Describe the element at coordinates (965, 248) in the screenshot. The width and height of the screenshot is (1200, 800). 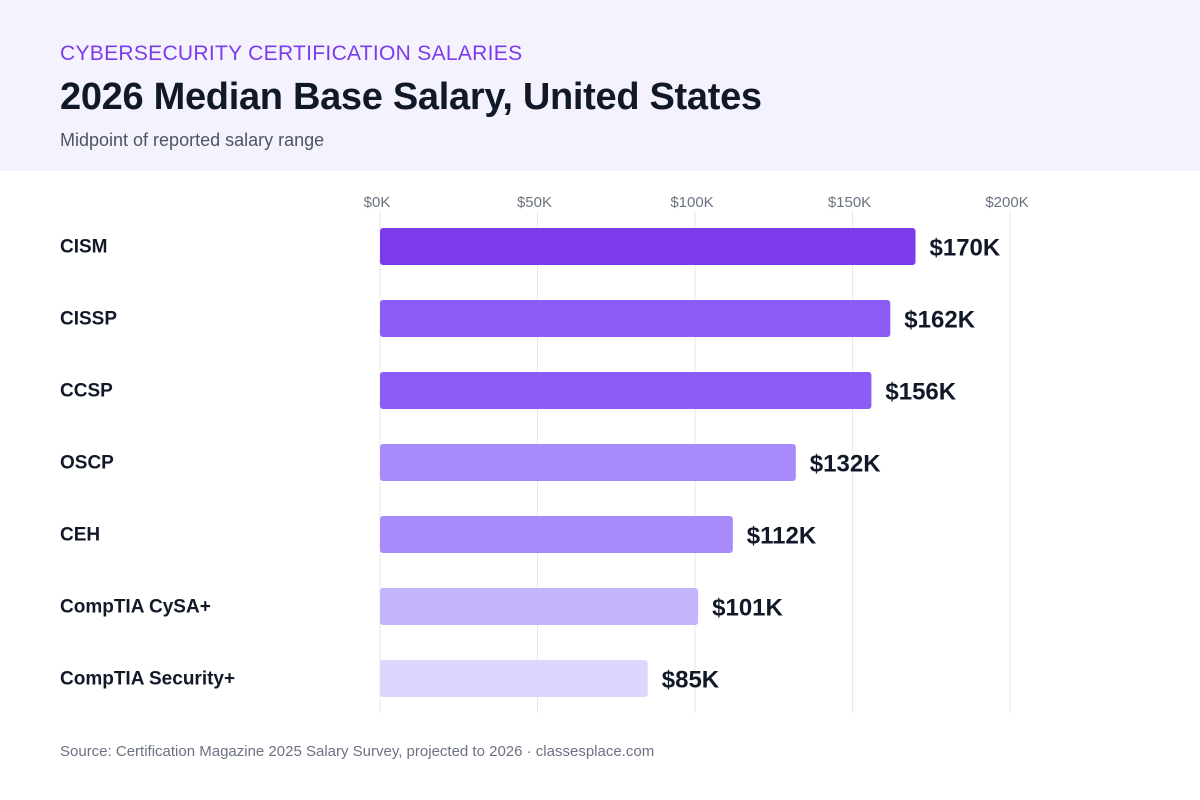
I see `value-label: $170K` at that location.